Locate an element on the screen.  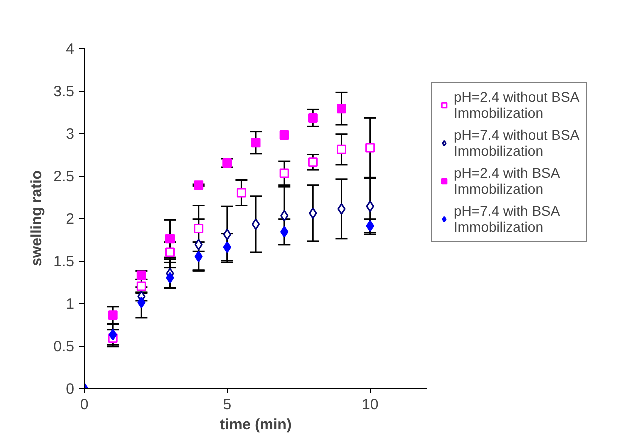
legend-label: pH=2.4 without BSA Immobilization is located at coordinates (517, 105).